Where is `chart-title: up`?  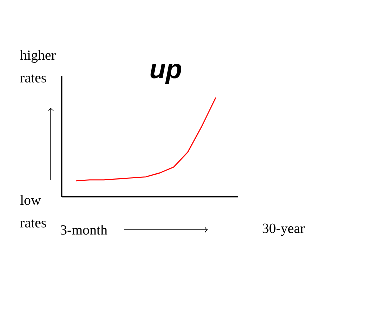
chart-title: up is located at coordinates (166, 74).